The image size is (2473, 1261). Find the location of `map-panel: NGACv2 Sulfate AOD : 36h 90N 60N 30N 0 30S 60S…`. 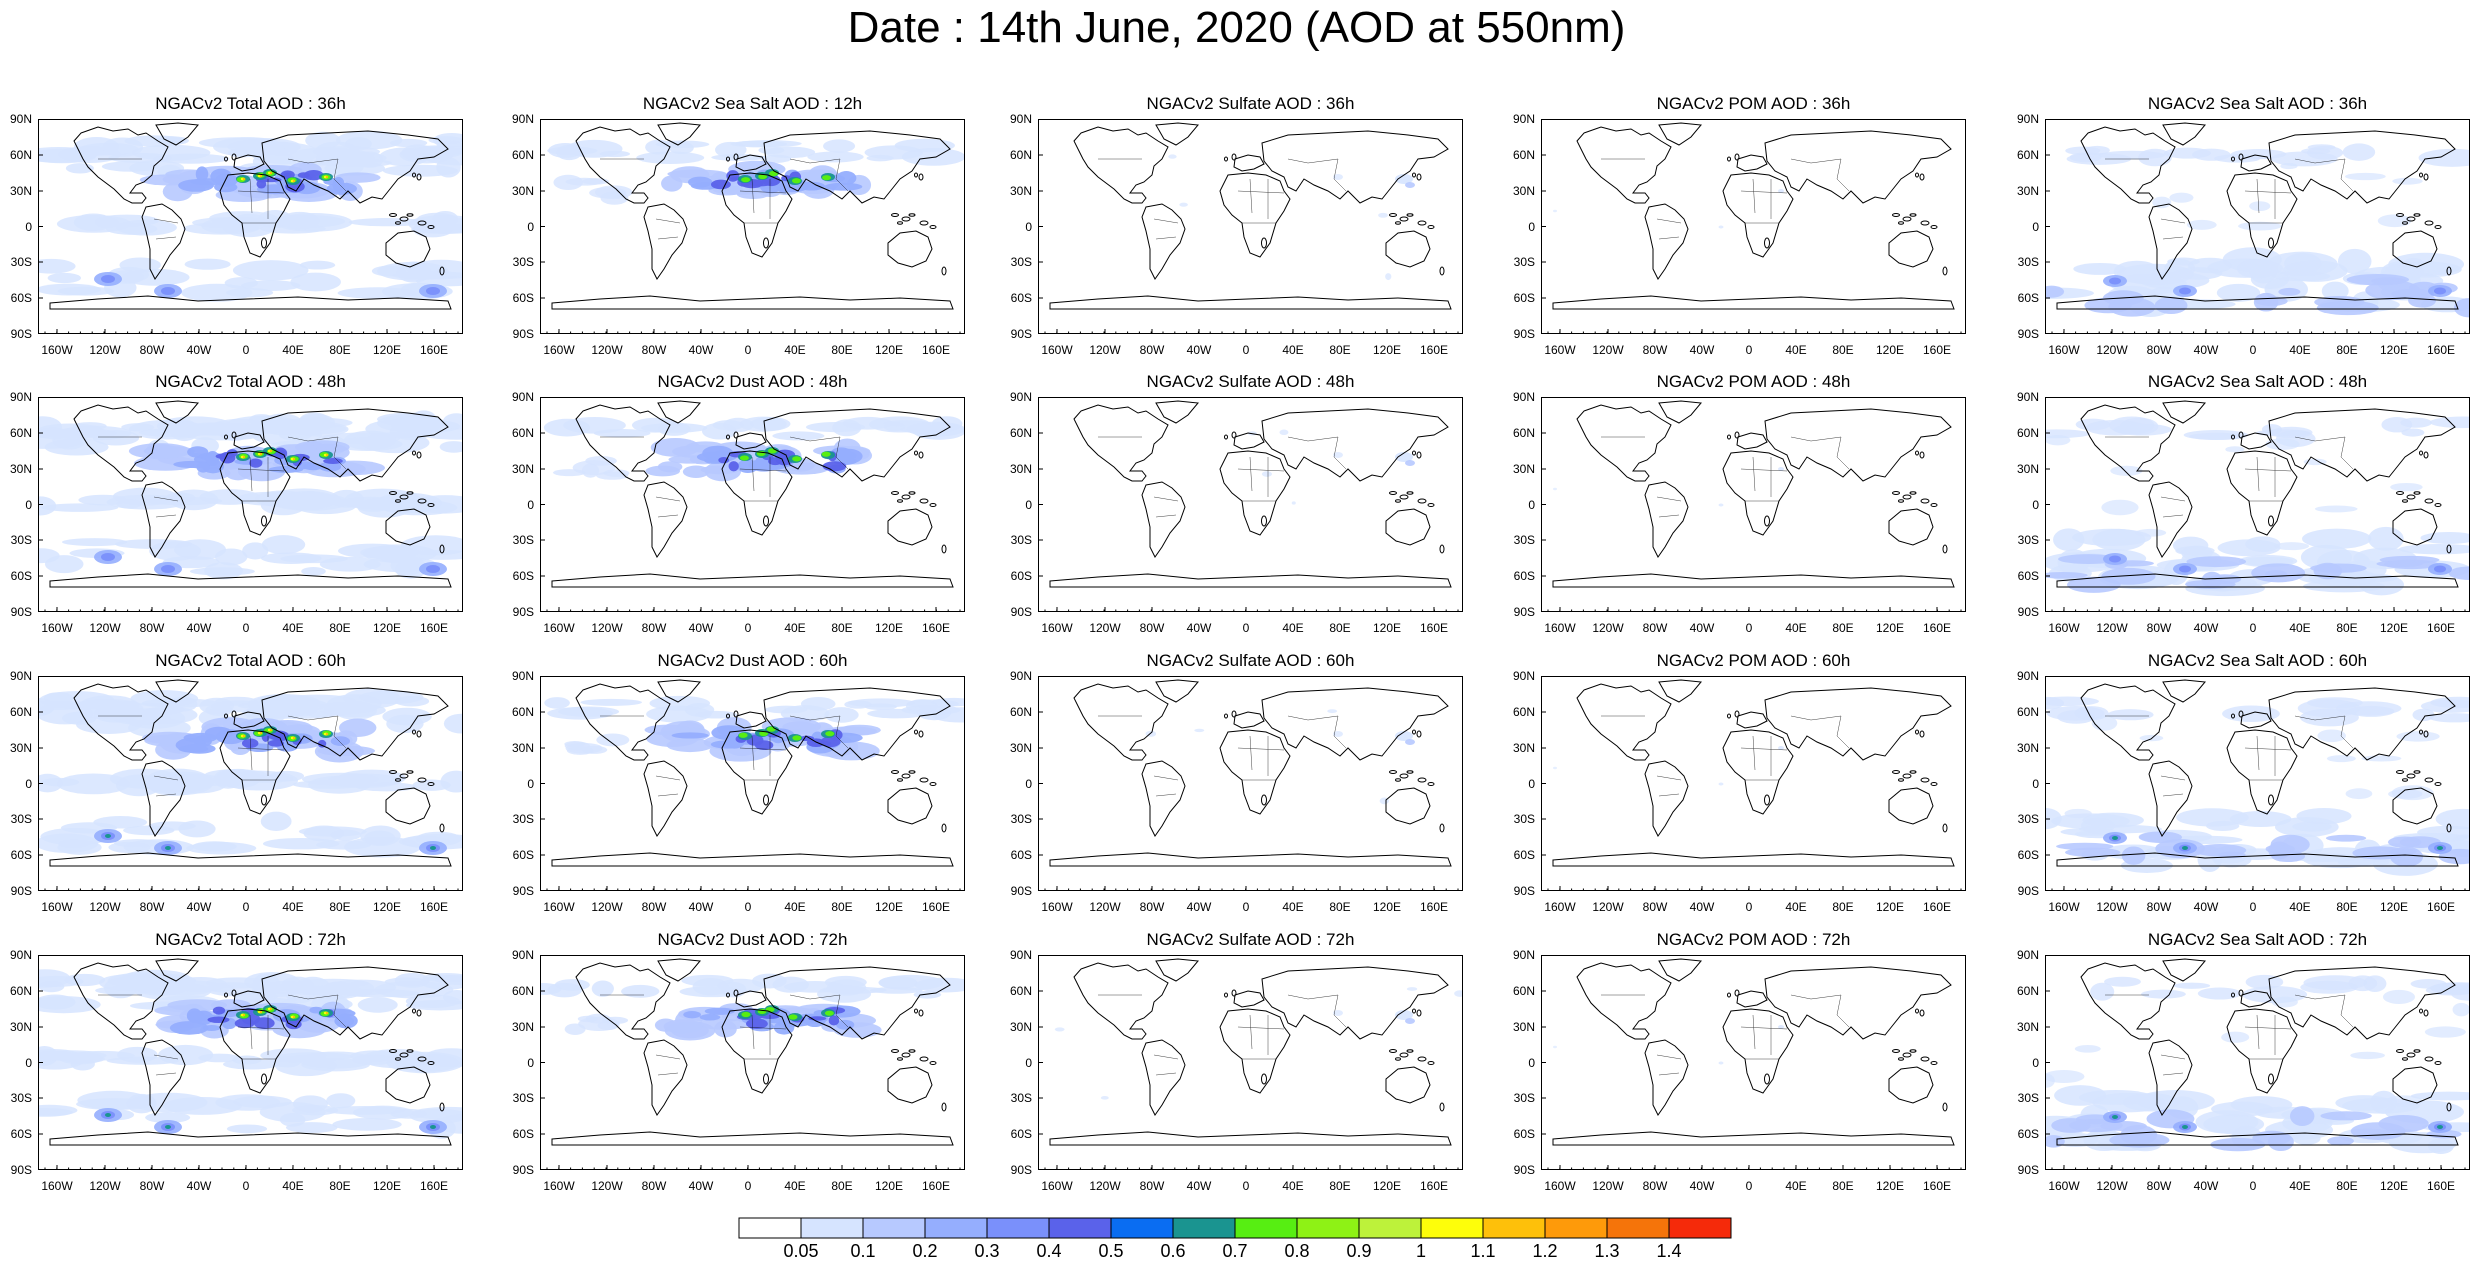

map-panel: NGACv2 Sulfate AOD : 36h 90N 60N 30N 0 30S 60S… is located at coordinates (1236, 225).